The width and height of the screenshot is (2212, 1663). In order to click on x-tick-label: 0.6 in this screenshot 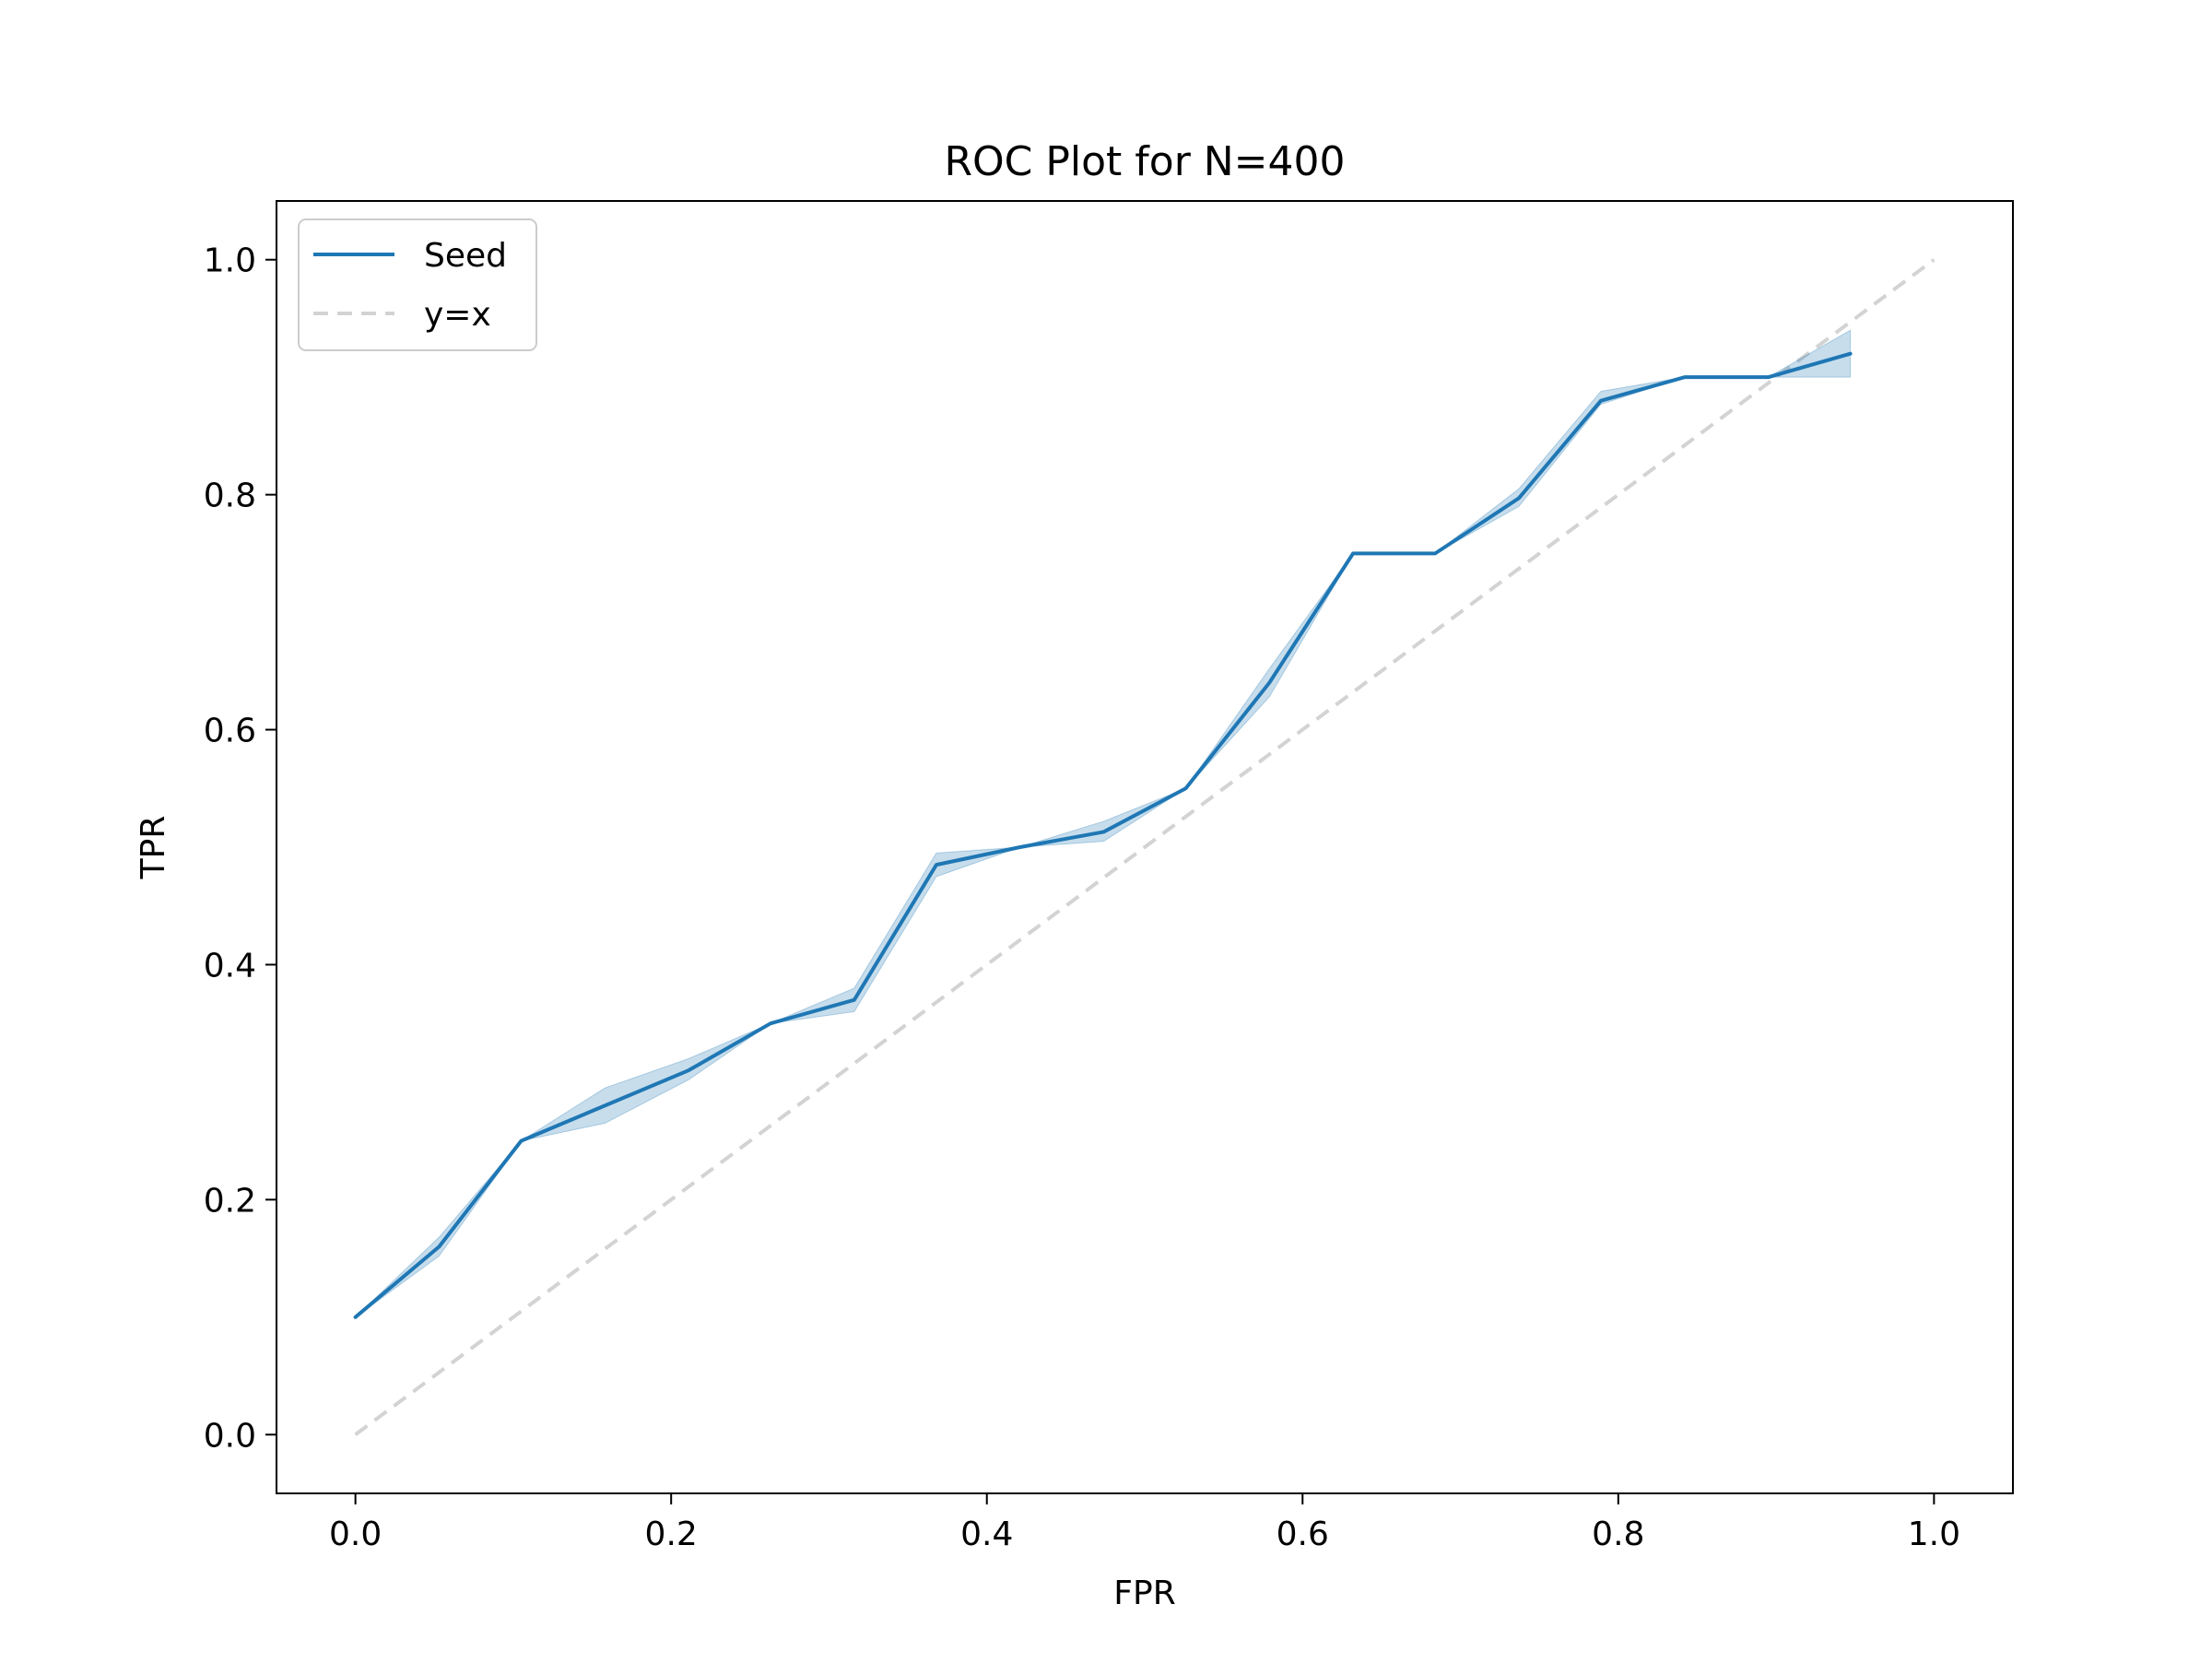, I will do `click(1303, 1534)`.